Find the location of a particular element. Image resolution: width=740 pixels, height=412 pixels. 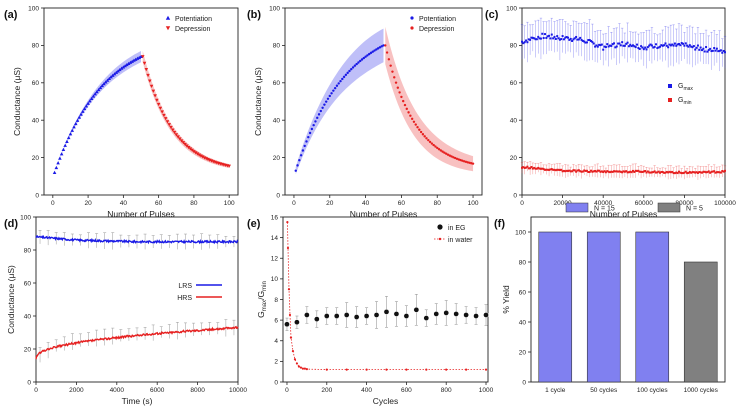

potentiation-band is located at coordinates (339, 101).